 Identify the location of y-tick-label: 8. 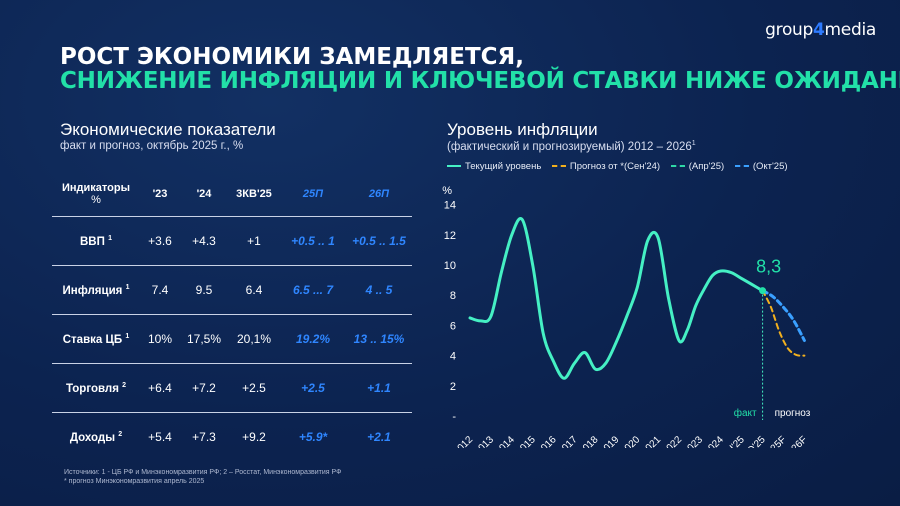
(453, 296).